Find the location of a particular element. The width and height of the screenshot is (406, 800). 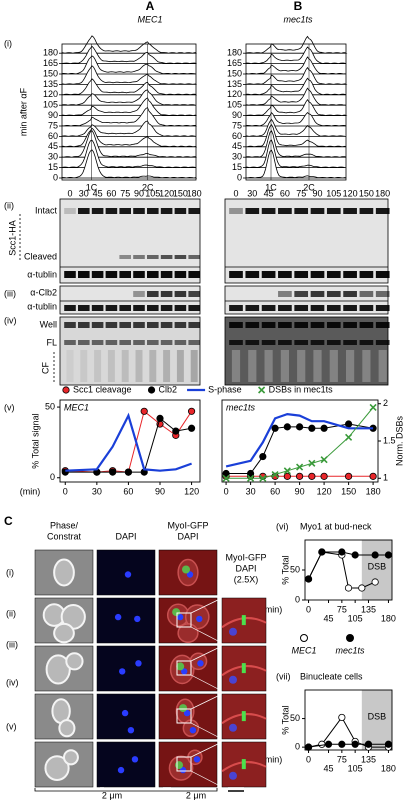

axis-label: (min) is located at coordinates (30, 491).